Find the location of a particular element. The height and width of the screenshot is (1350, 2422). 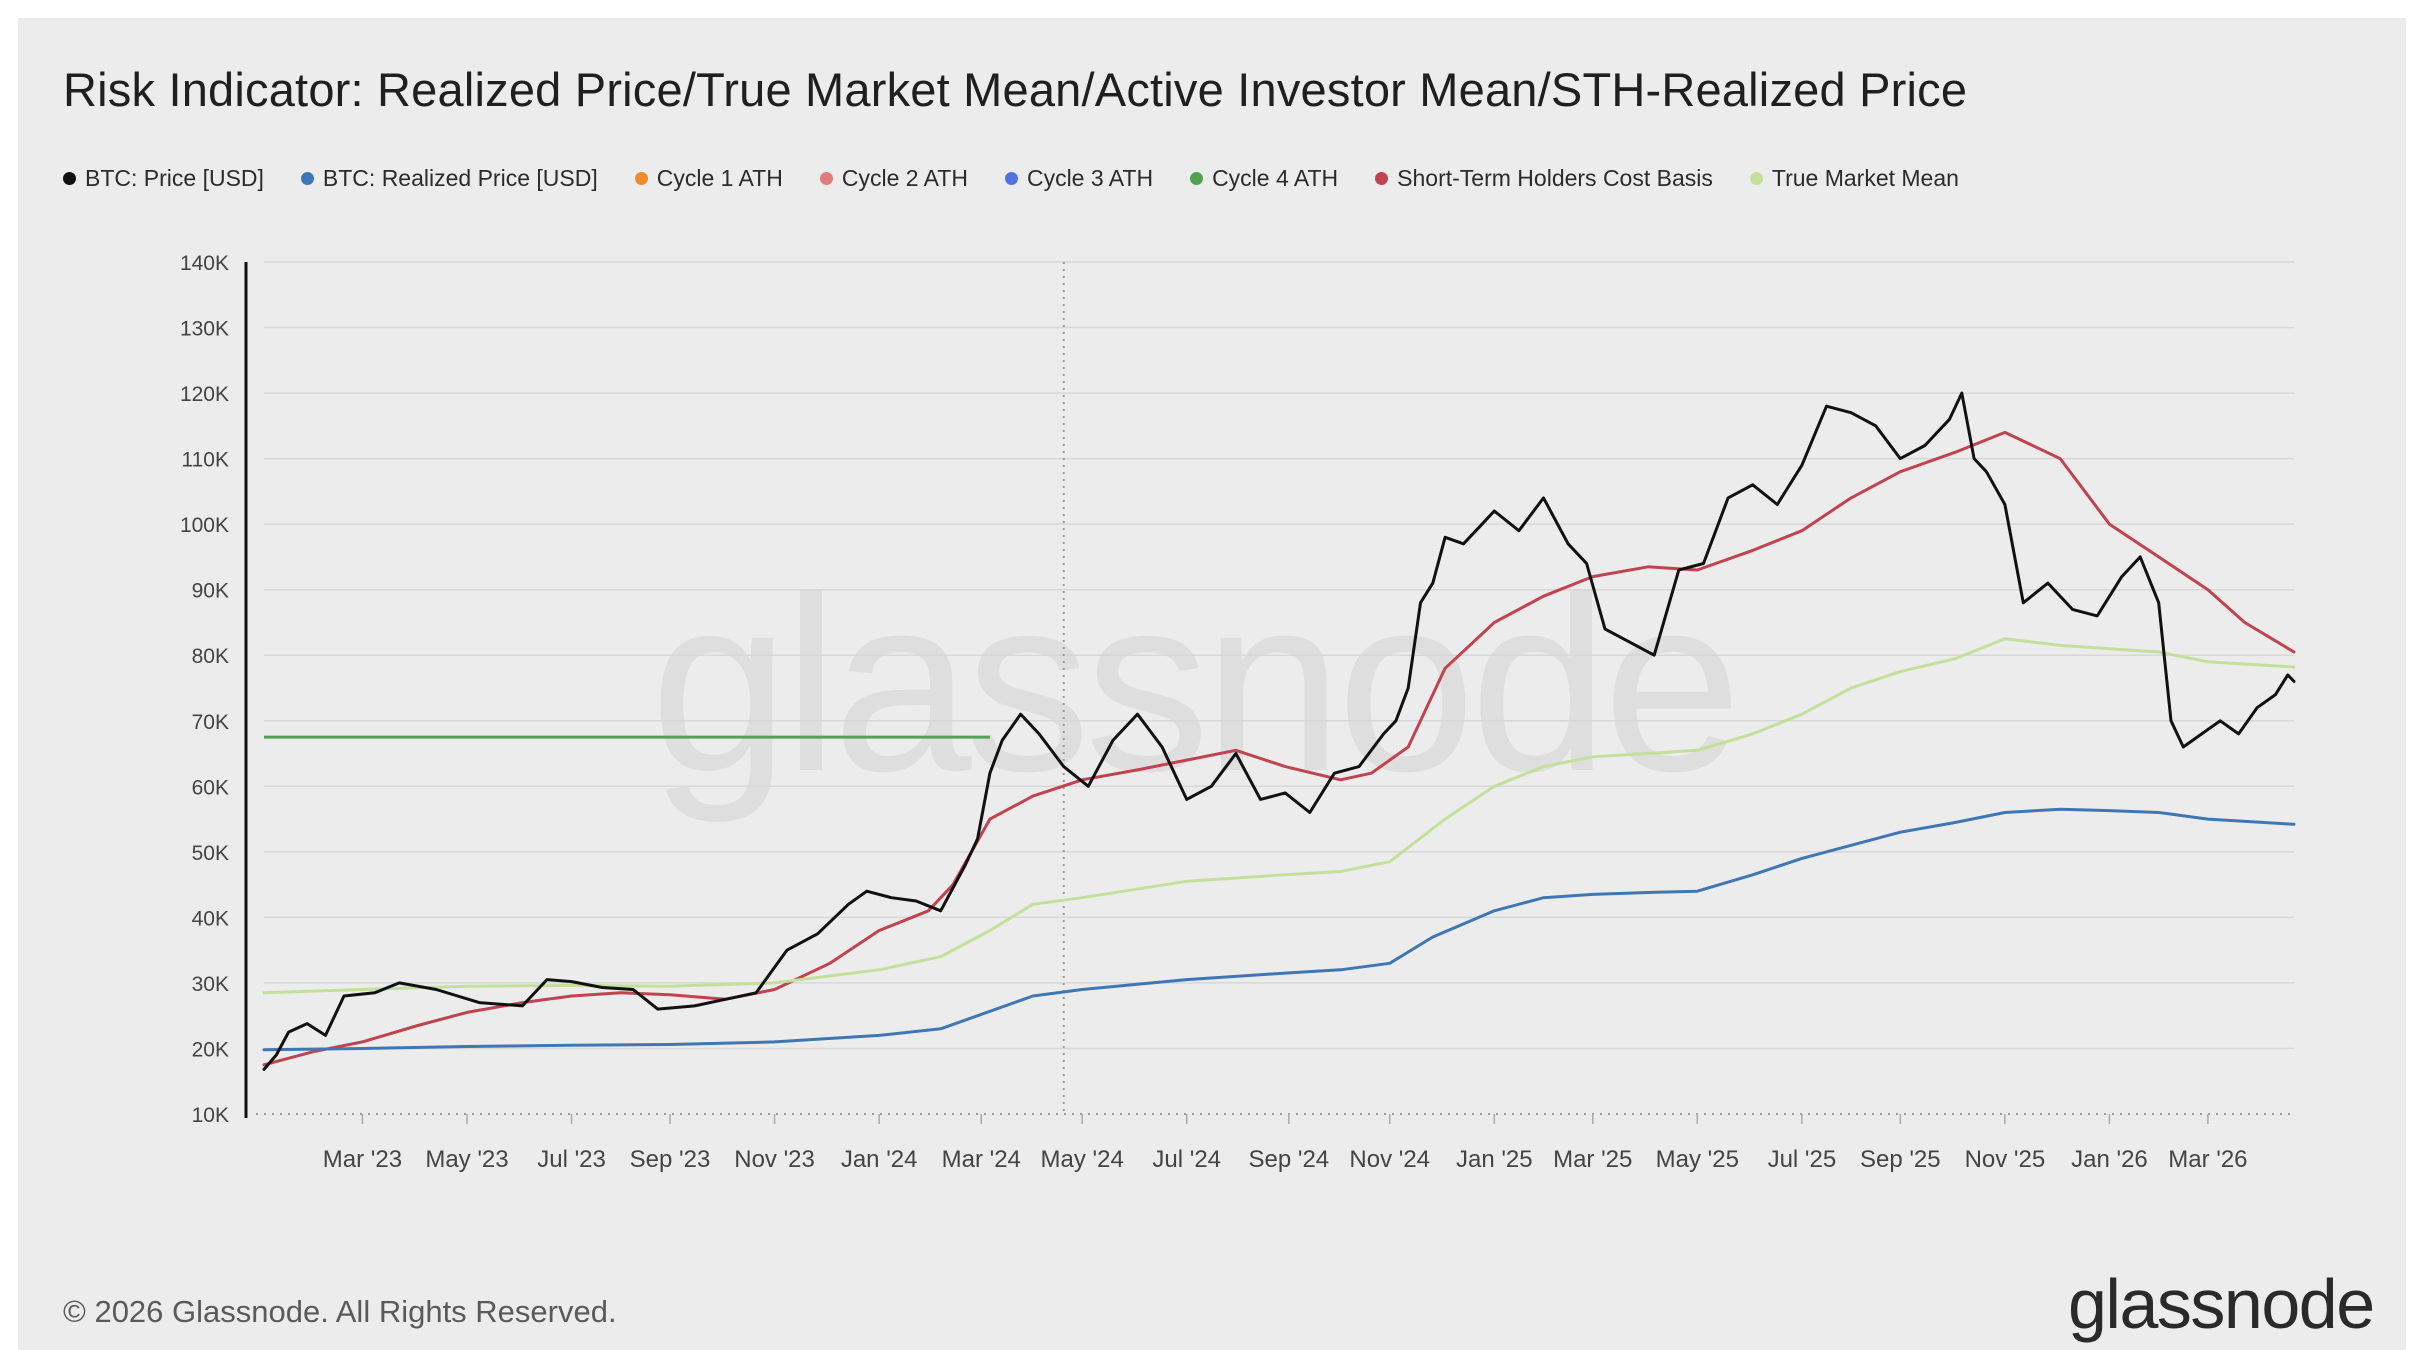

legend-item-cycle-2-ath: Cycle 2 ATH is located at coordinates (893, 178).